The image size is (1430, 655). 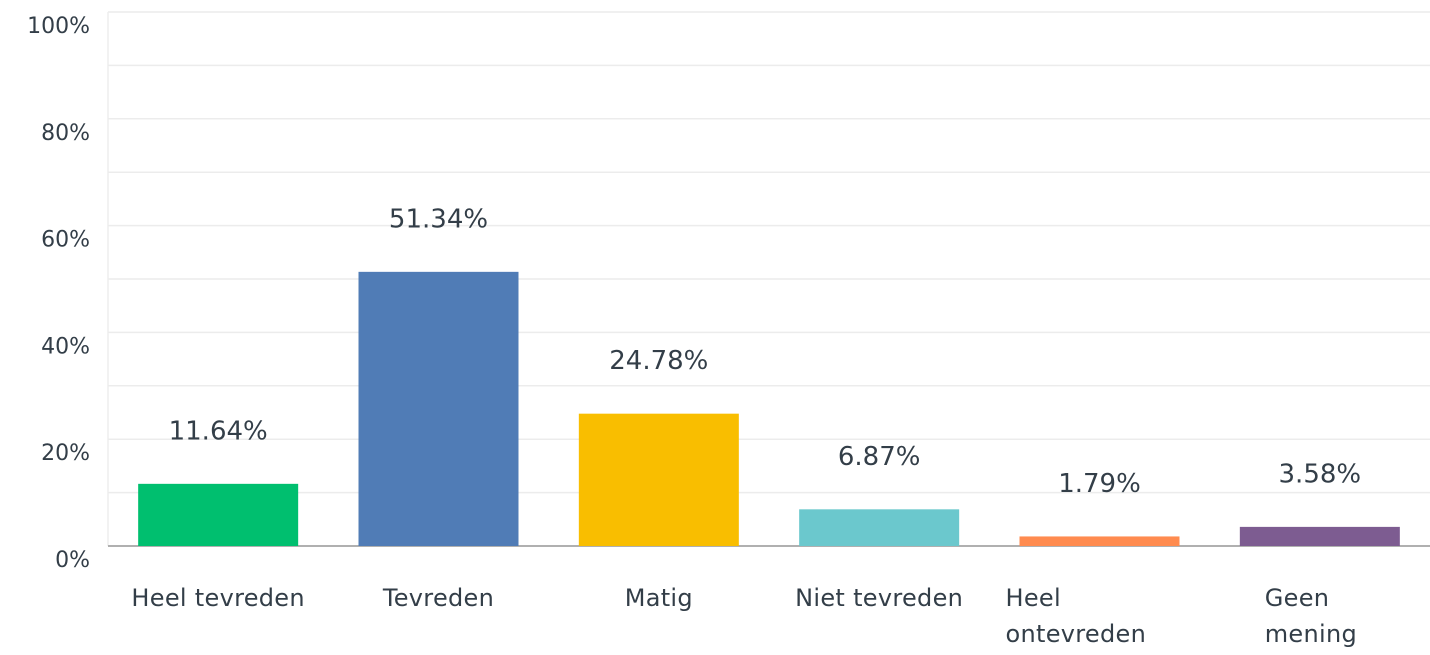 What do you see at coordinates (1076, 616) in the screenshot?
I see `x-tick-label: Heel ontevreden` at bounding box center [1076, 616].